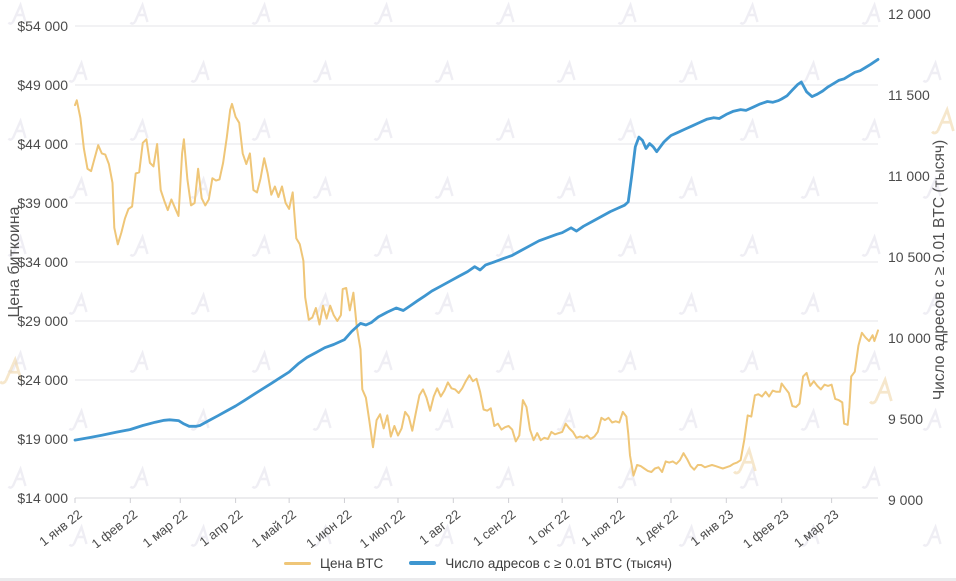 The height and width of the screenshot is (581, 956). What do you see at coordinates (382, 527) in the screenshot?
I see `x-axis-tick-label: 1 июл 22` at bounding box center [382, 527].